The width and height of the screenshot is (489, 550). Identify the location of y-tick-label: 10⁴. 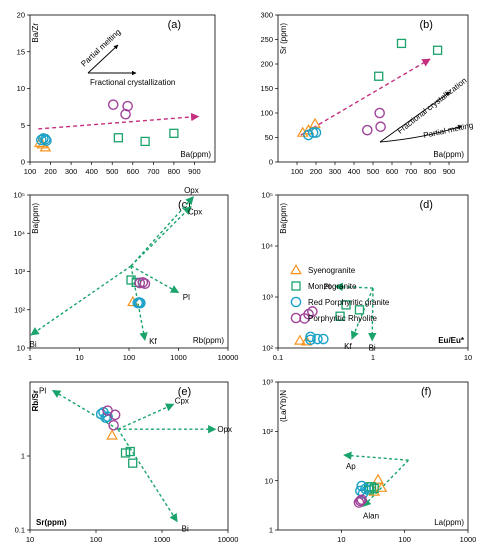
(267, 246).